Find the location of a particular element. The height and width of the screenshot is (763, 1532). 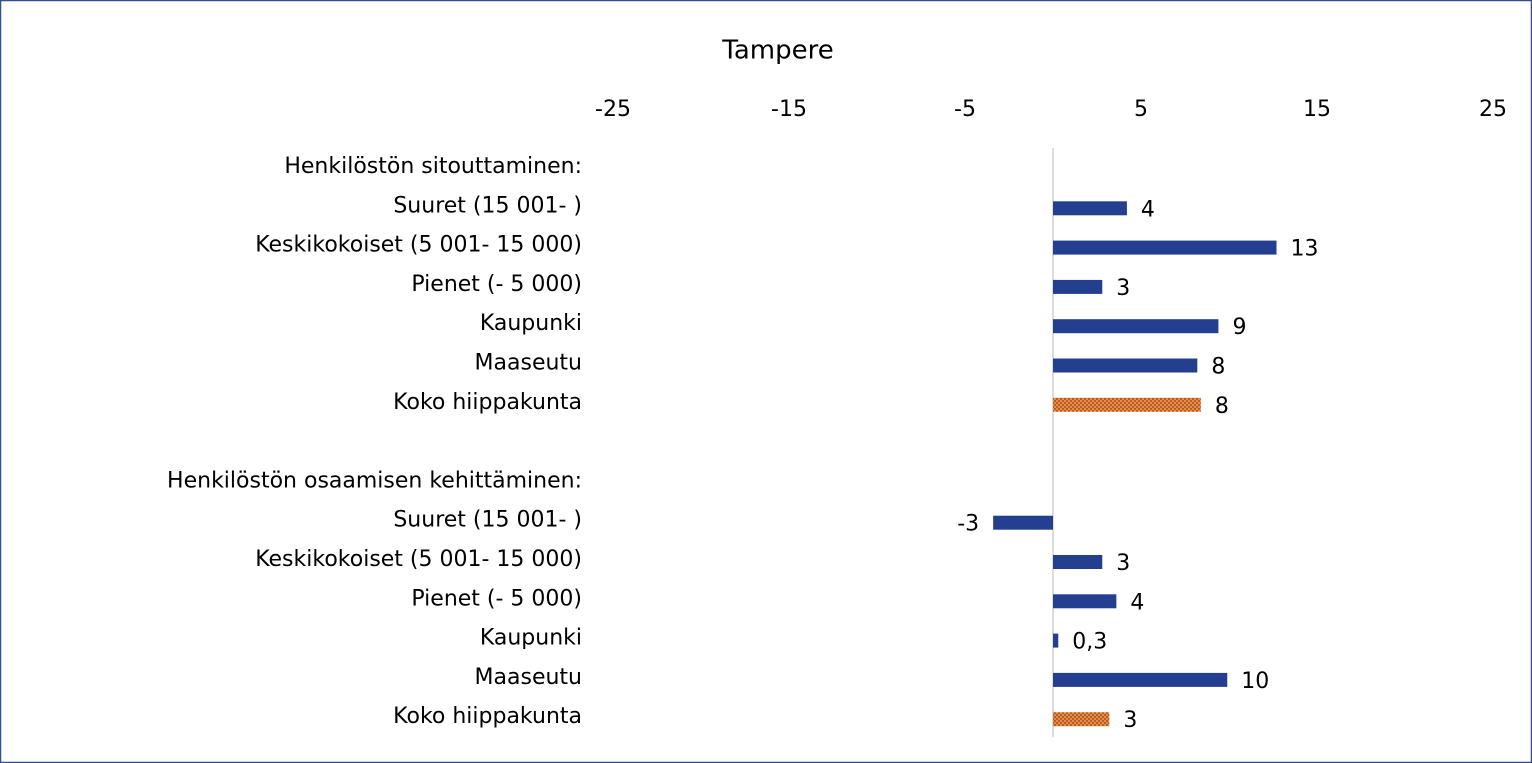

x-tick-label: -25 is located at coordinates (613, 109).